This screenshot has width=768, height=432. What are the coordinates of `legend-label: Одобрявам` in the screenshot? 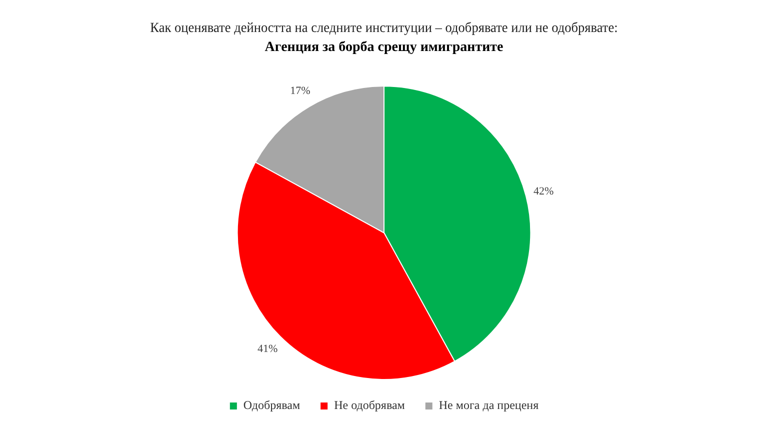 It's located at (271, 405).